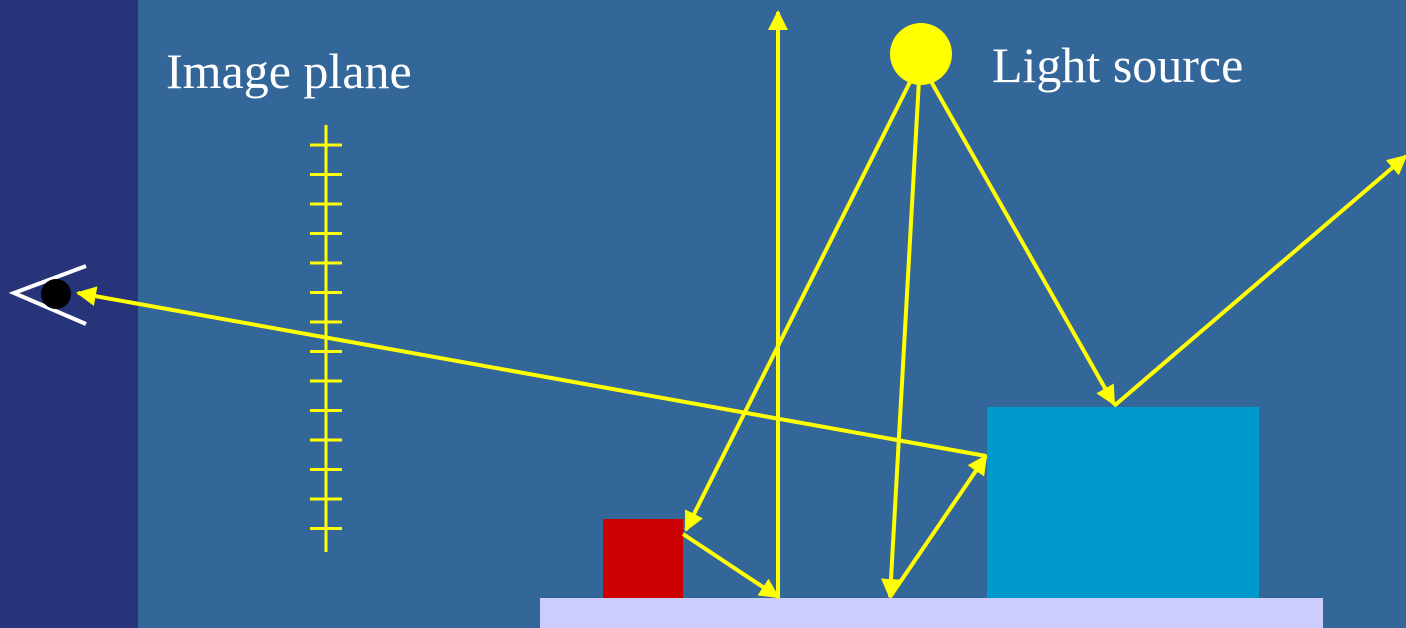 This screenshot has height=628, width=1406. What do you see at coordinates (643, 558) in the screenshot?
I see `red-box` at bounding box center [643, 558].